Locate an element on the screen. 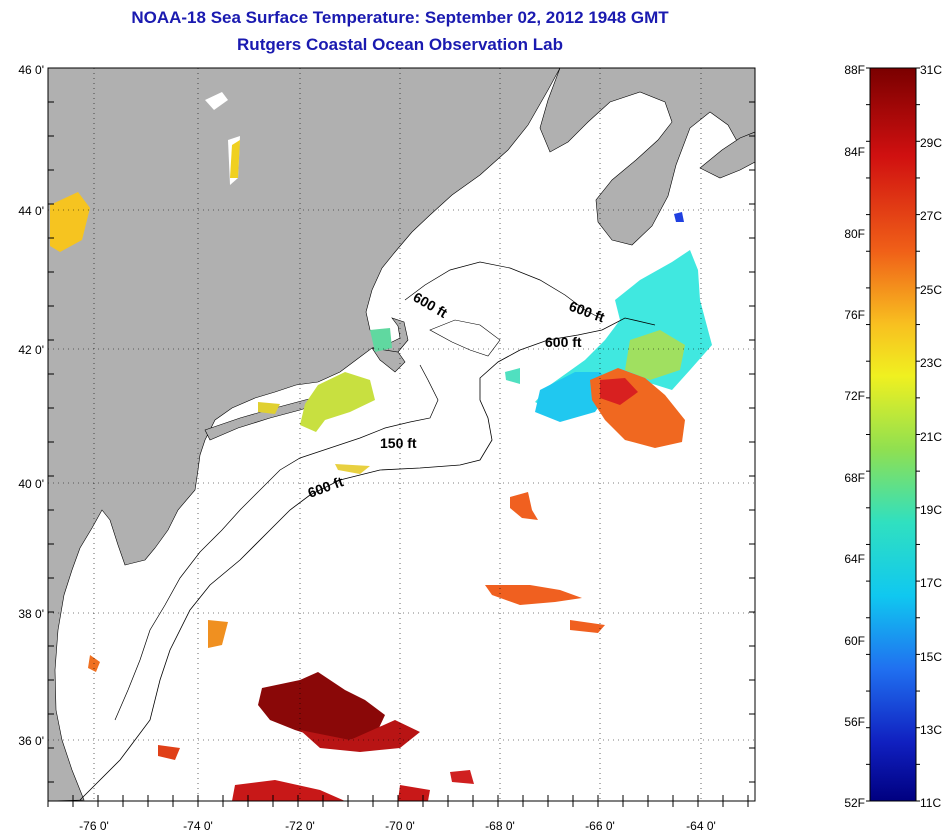 This screenshot has height=840, width=952. colorbar-c-label: 11C is located at coordinates (930, 803).